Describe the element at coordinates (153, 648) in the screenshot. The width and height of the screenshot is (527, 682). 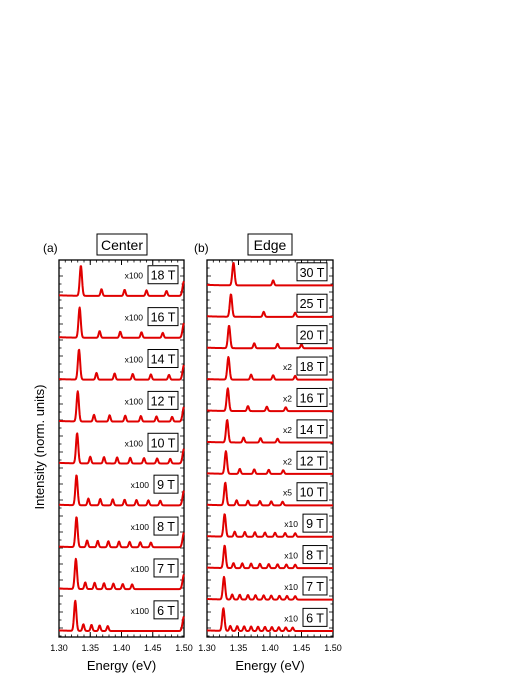
I see `x-tick-label: 1.45` at that location.